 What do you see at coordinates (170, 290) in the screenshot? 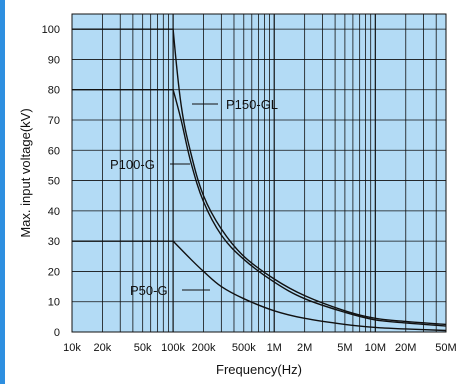
I see `series-label-p50-g: P50-G` at bounding box center [170, 290].